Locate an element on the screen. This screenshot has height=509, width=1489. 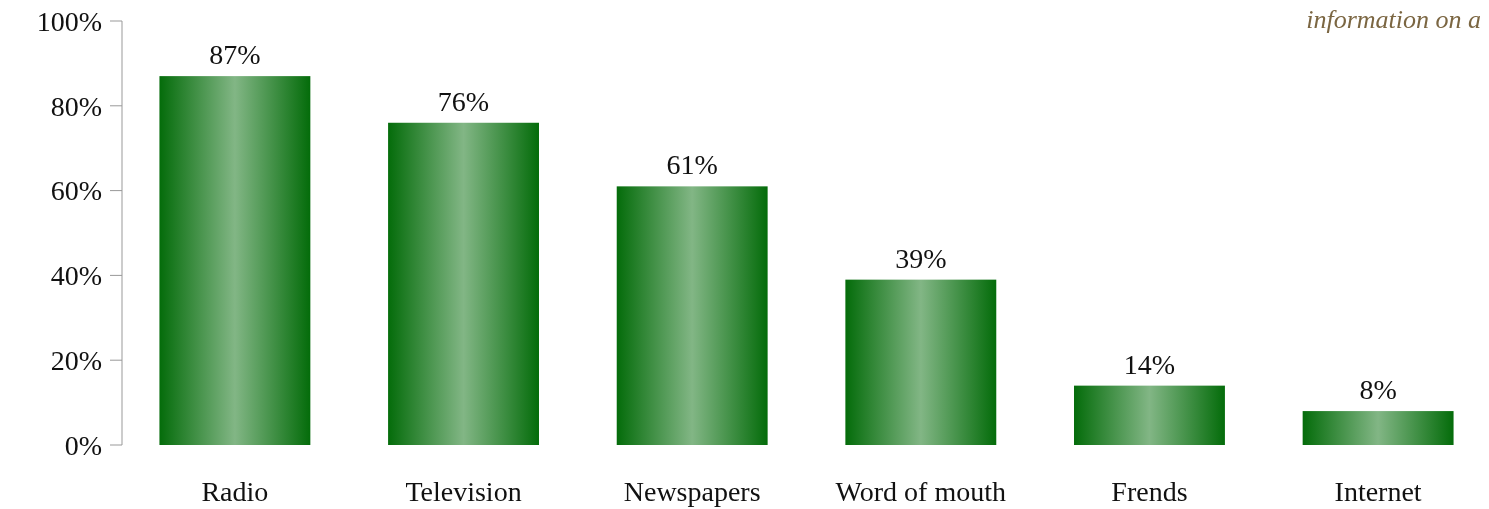
x-tick-label: Internet is located at coordinates (1378, 491).